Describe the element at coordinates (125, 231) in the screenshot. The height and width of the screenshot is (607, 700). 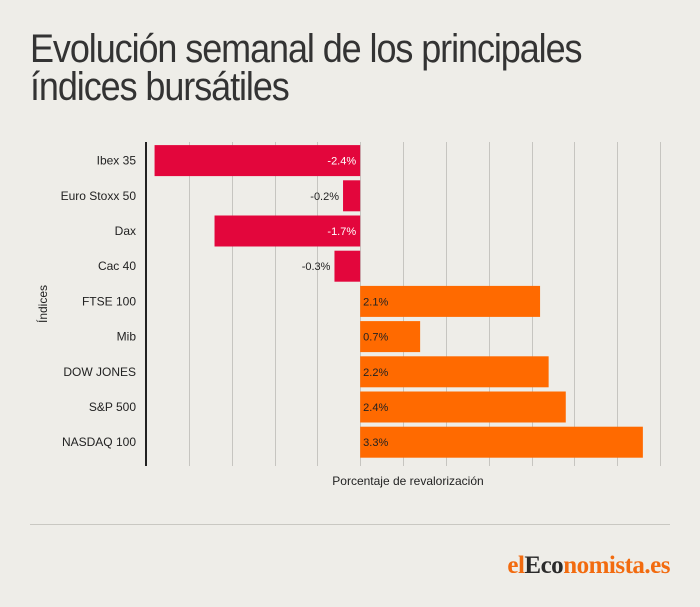
I see `category-label-2: Dax` at that location.